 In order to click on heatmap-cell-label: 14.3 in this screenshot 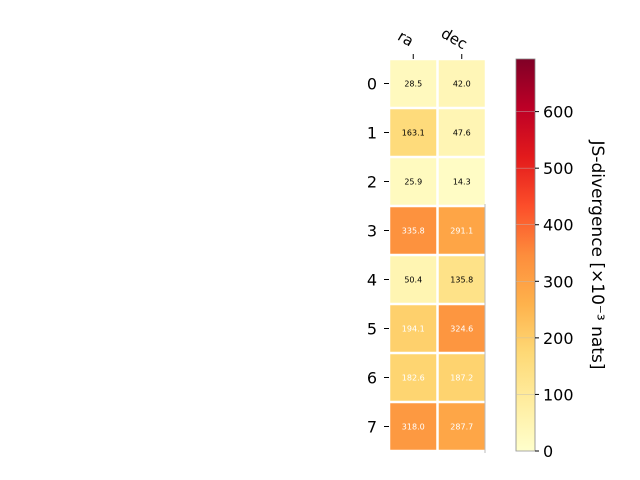, I will do `click(462, 182)`.